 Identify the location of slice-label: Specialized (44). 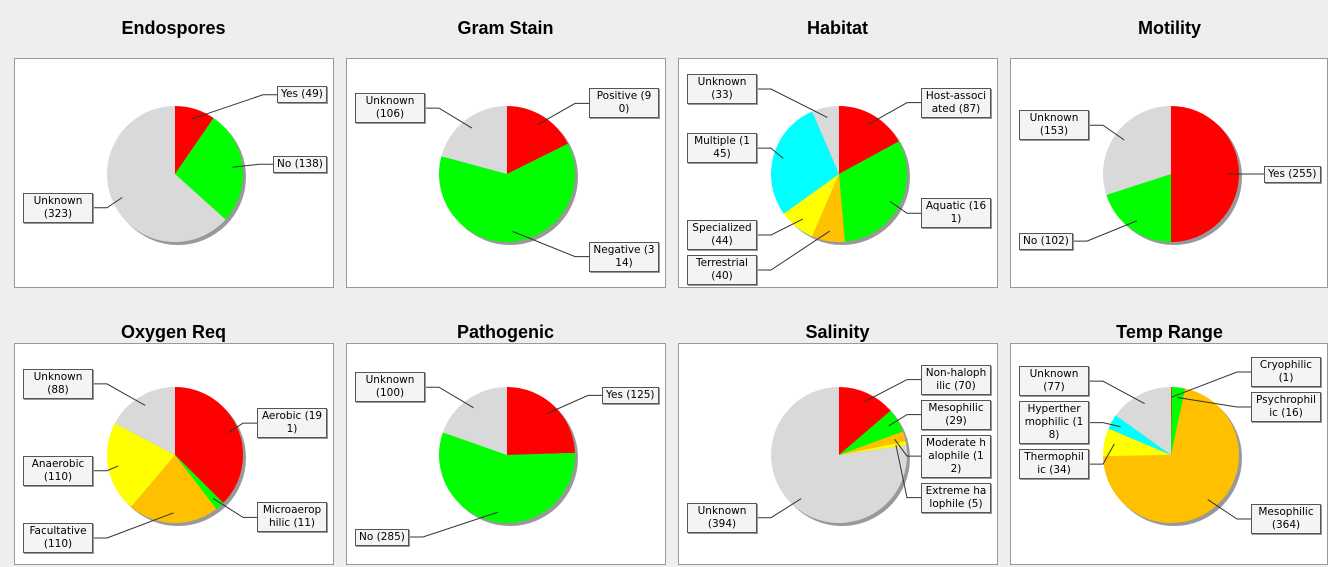
(722, 235).